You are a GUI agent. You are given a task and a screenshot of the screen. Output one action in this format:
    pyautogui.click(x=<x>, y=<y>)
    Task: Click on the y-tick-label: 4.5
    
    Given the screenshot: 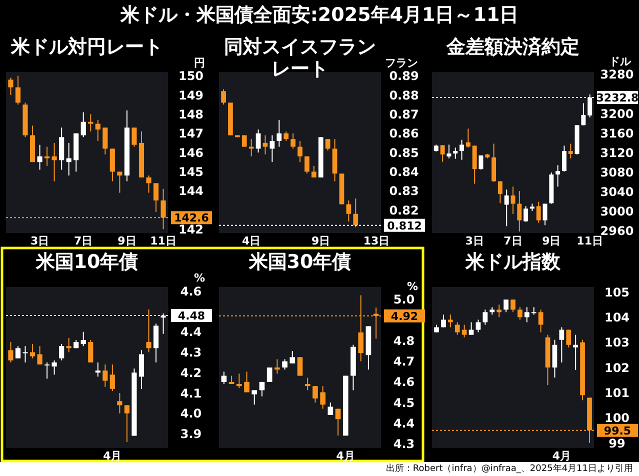 What is the action you would take?
    pyautogui.click(x=404, y=403)
    